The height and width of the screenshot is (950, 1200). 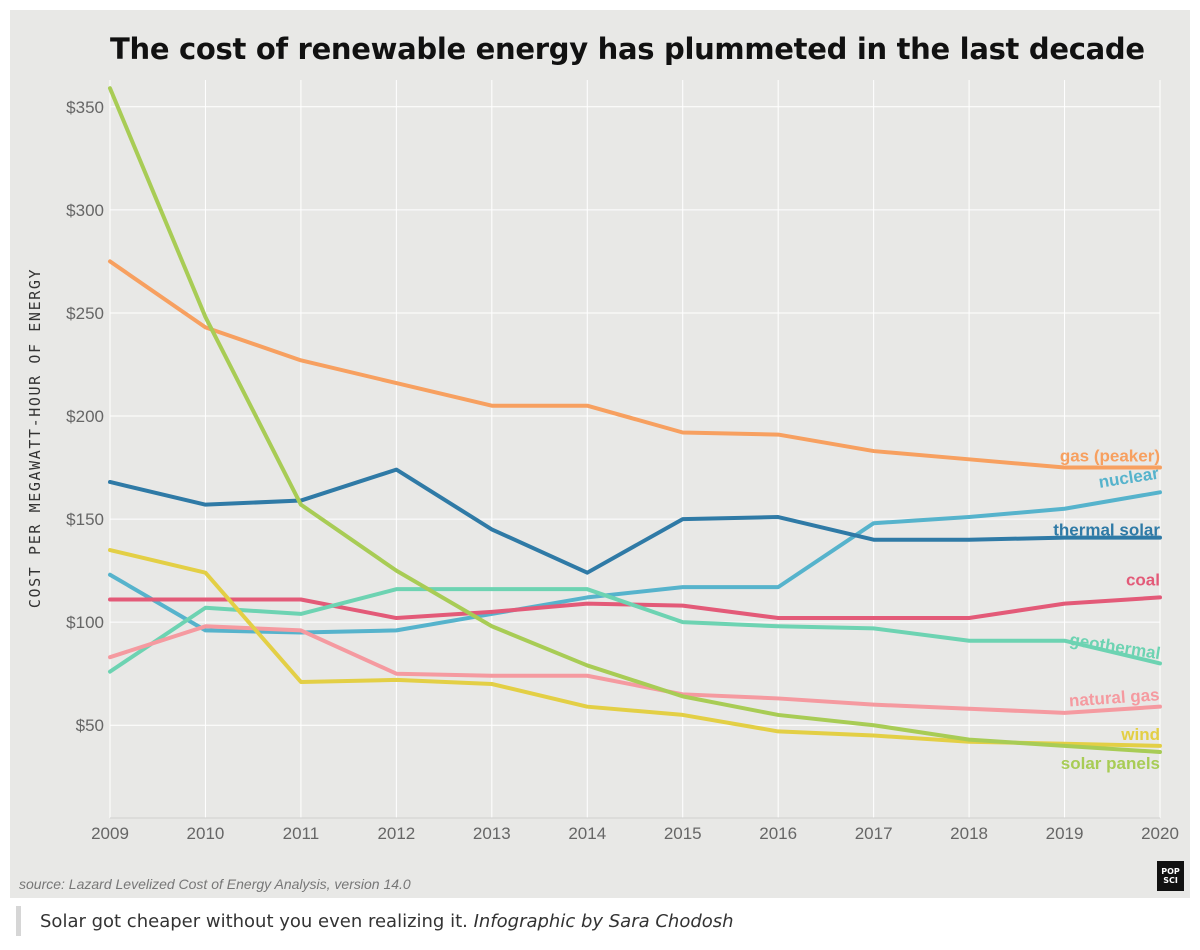 What do you see at coordinates (969, 833) in the screenshot?
I see `x-tick-label: 2018` at bounding box center [969, 833].